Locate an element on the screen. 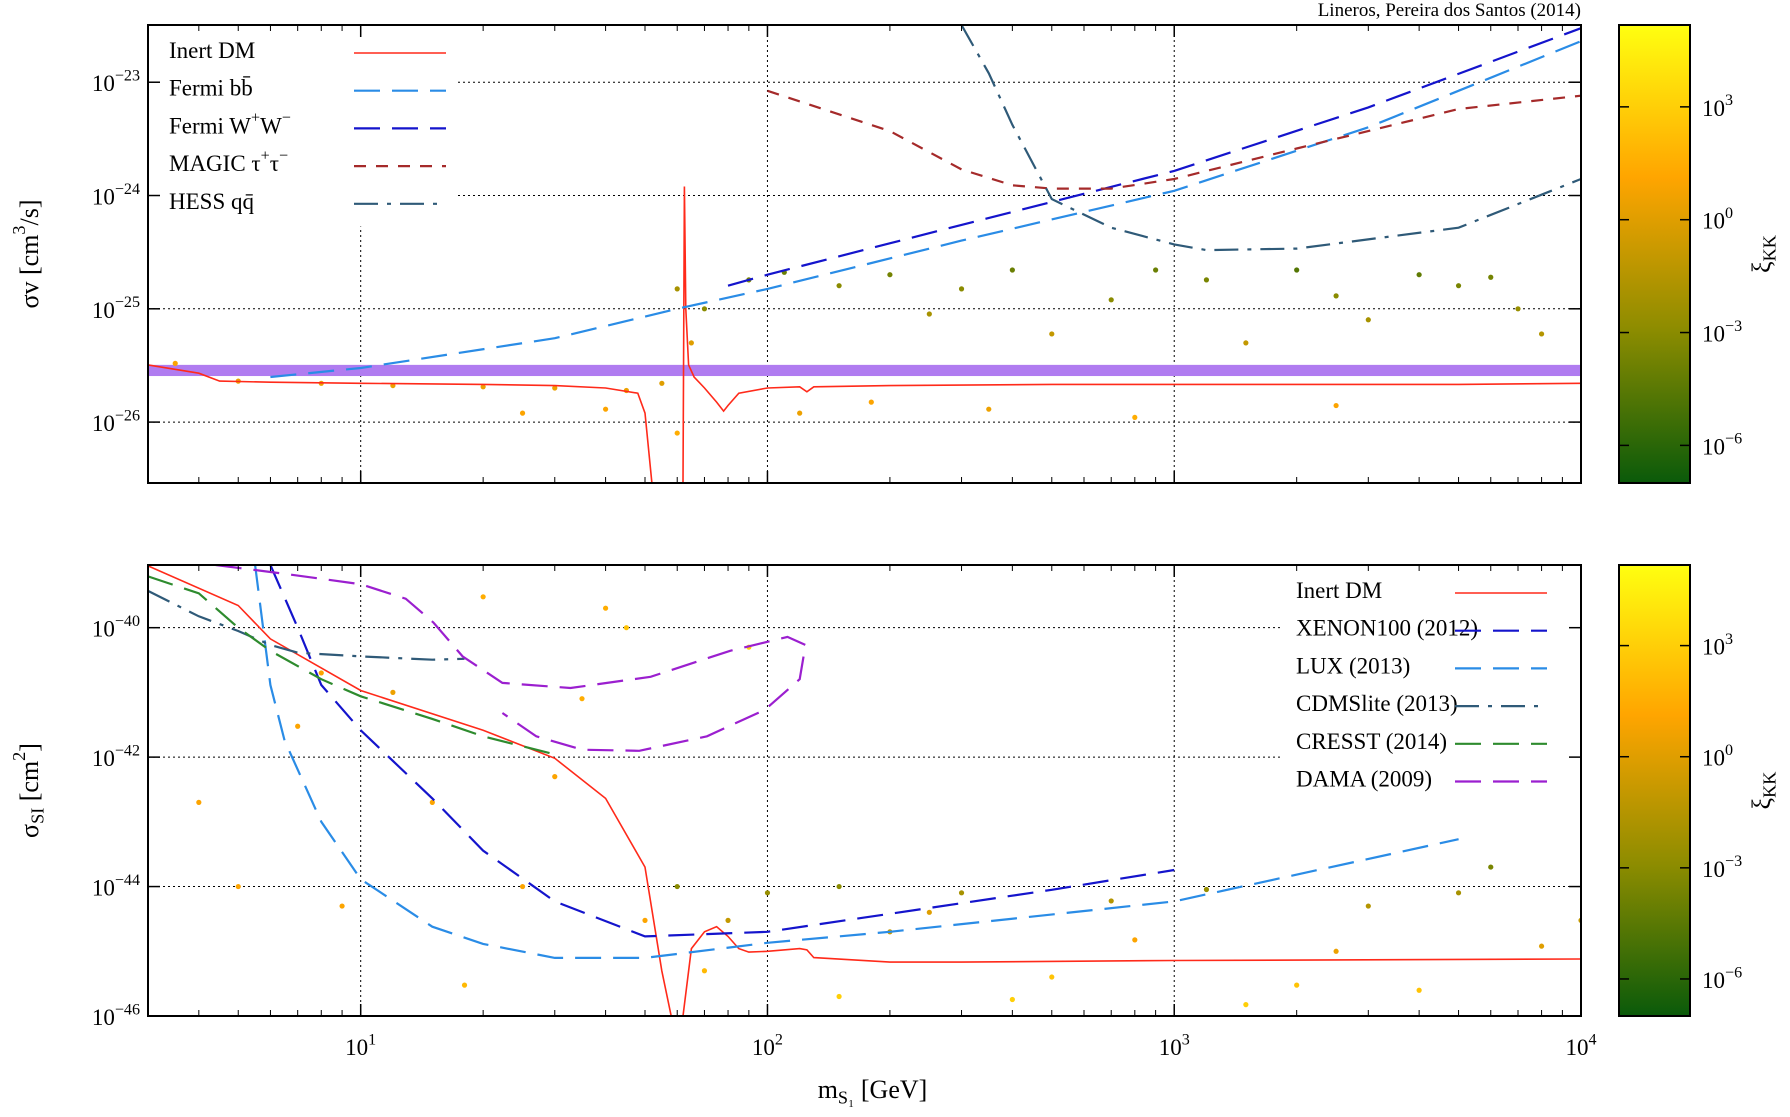  relic-band is located at coordinates (864, 370).